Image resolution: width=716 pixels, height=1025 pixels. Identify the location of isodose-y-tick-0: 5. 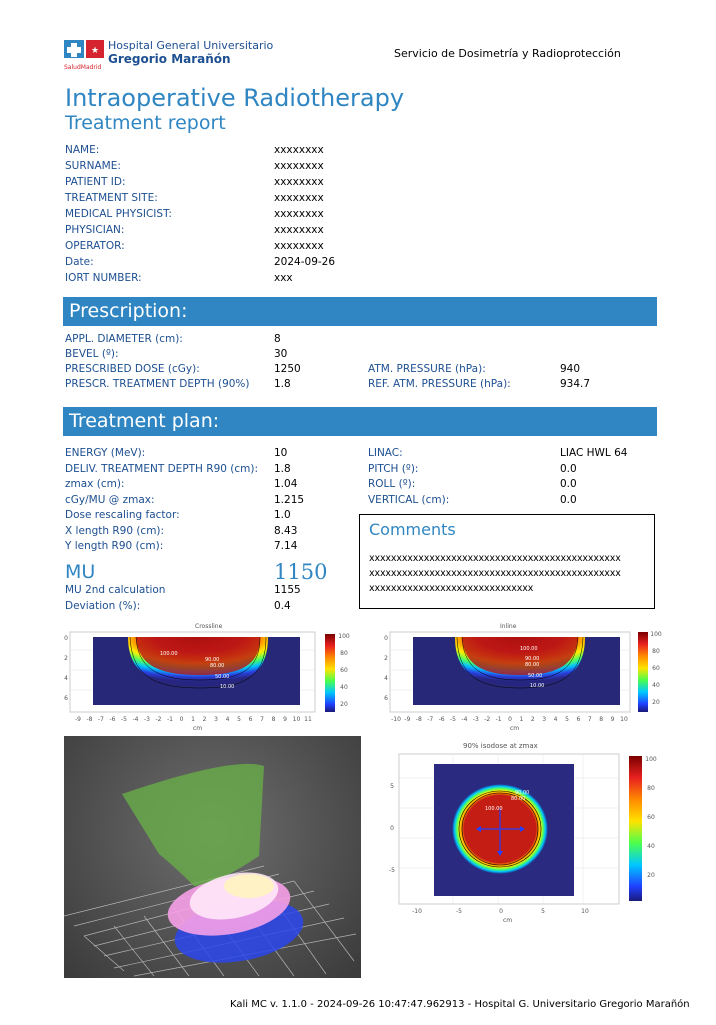
(392, 786).